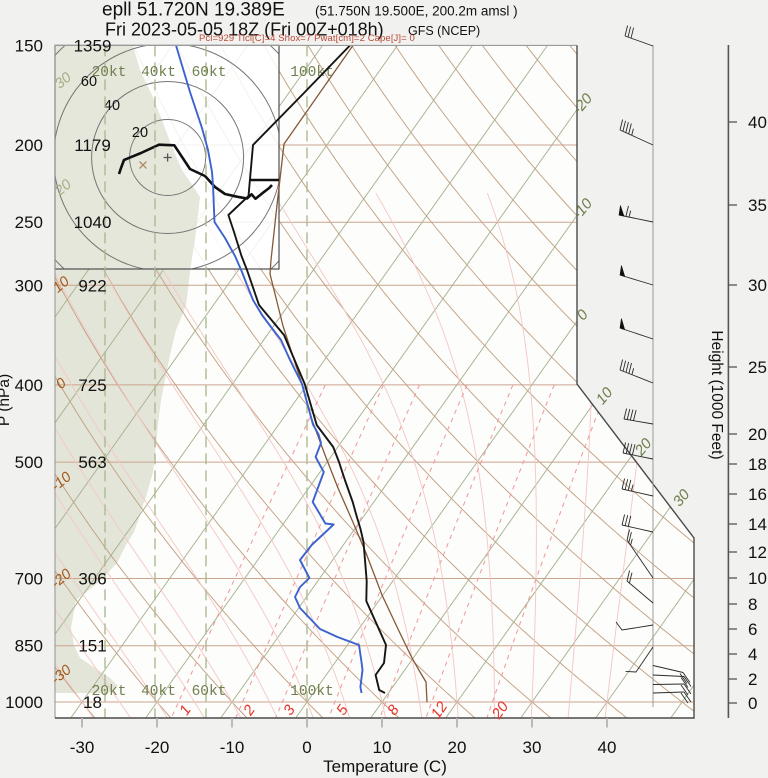 Image resolution: width=768 pixels, height=778 pixels. I want to click on svg-text: -20, so click(157, 747).